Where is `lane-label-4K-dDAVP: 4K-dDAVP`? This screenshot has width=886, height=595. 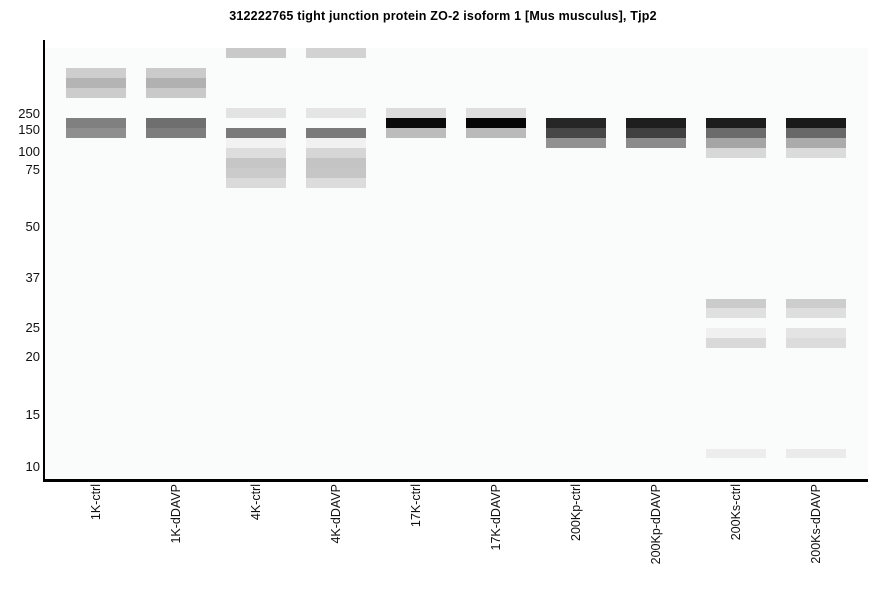 lane-label-4K-dDAVP: 4K-dDAVP is located at coordinates (336, 514).